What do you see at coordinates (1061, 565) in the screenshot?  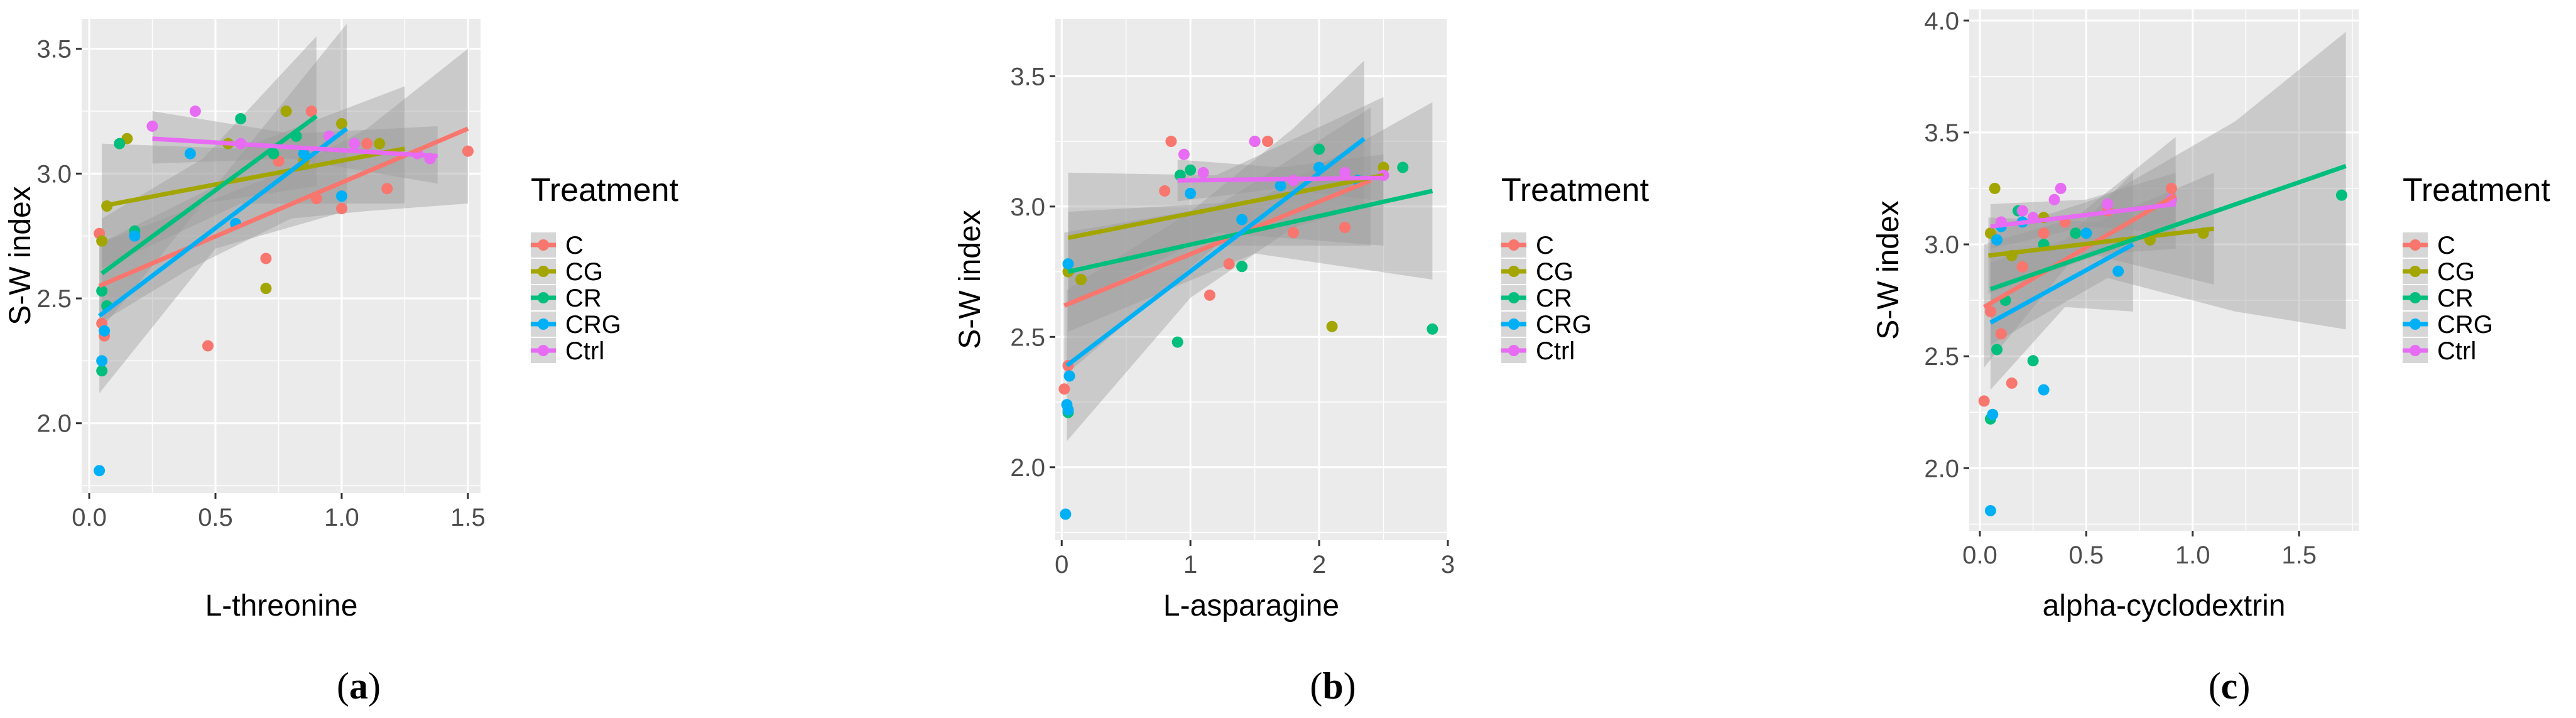 I see `x-tick-label: 0` at bounding box center [1061, 565].